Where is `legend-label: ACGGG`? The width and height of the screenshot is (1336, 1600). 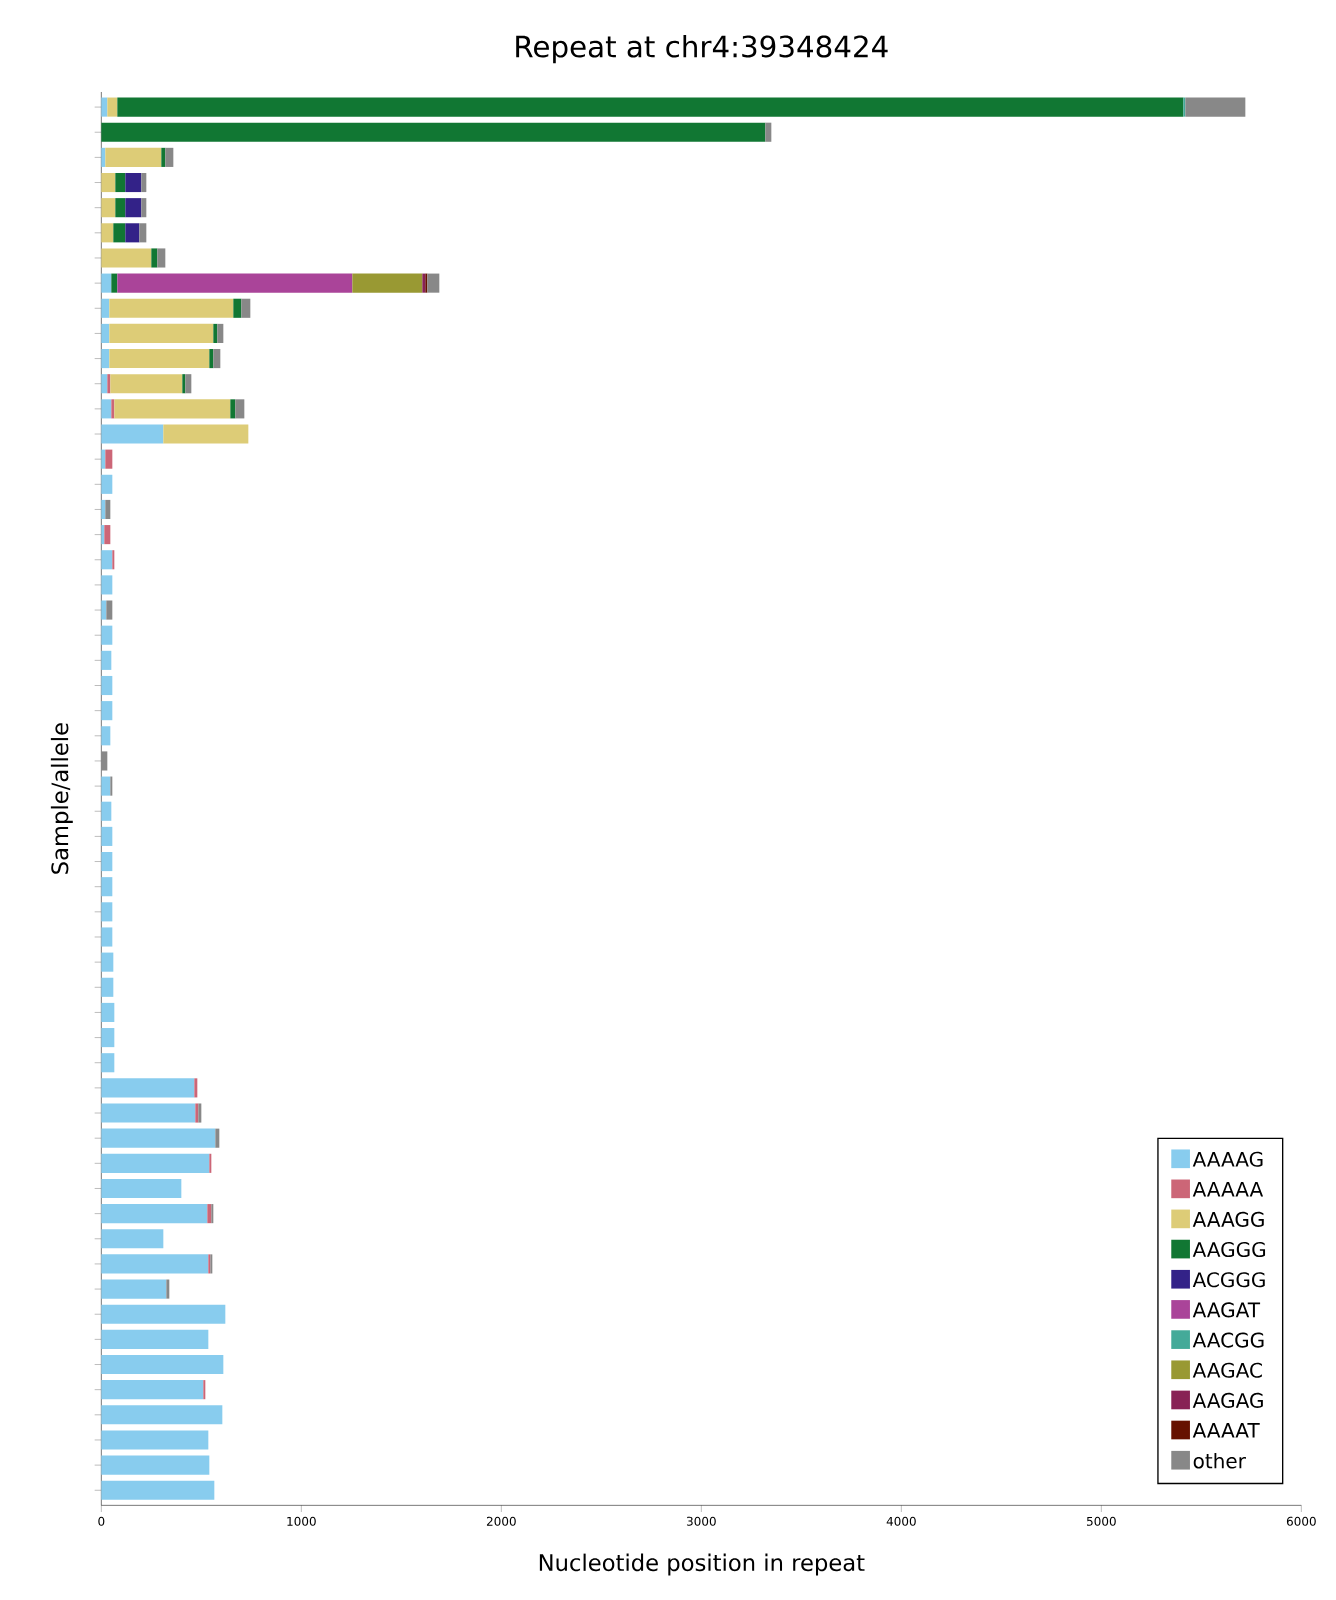
legend-label: ACGGG is located at coordinates (1228, 1280).